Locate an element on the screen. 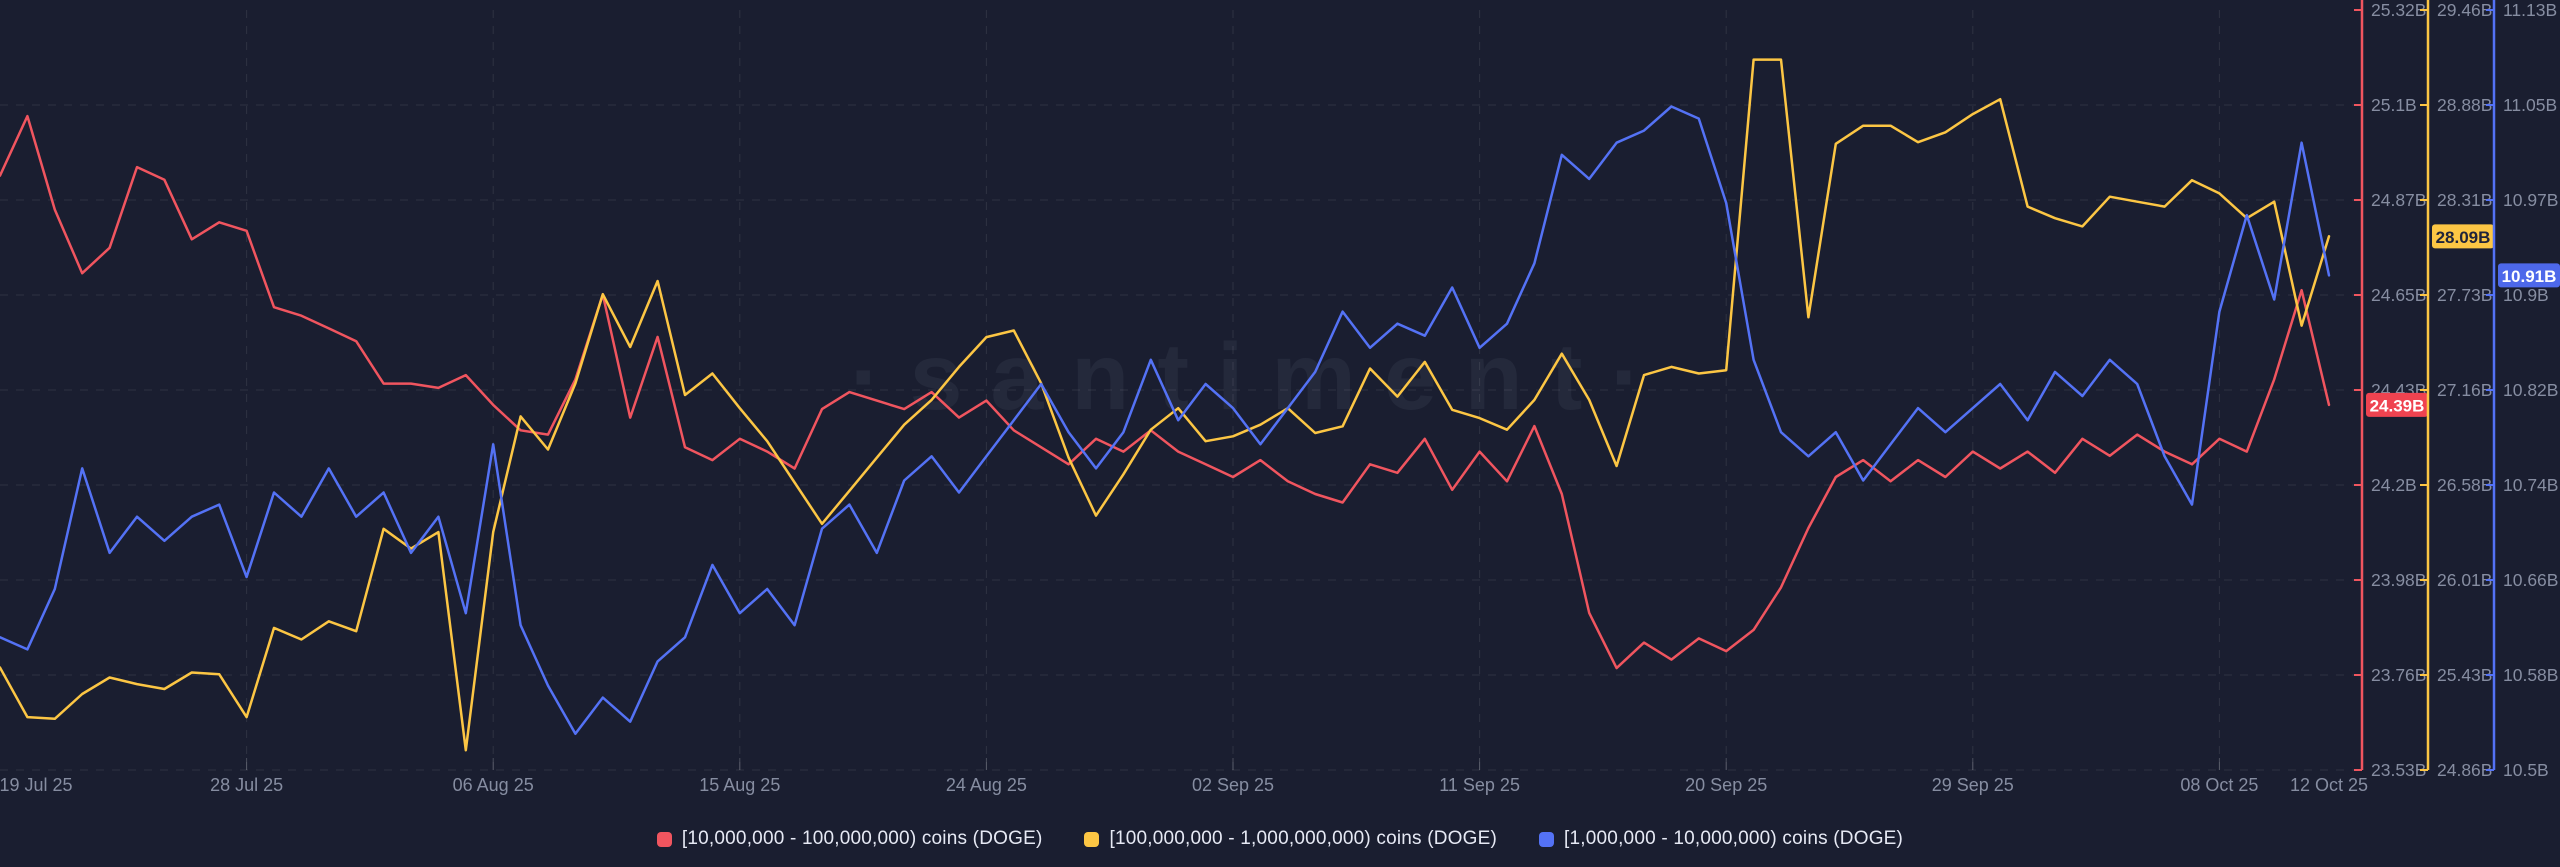 The height and width of the screenshot is (867, 2560). last-value-badge-label: 24.39B is located at coordinates (2397, 405).